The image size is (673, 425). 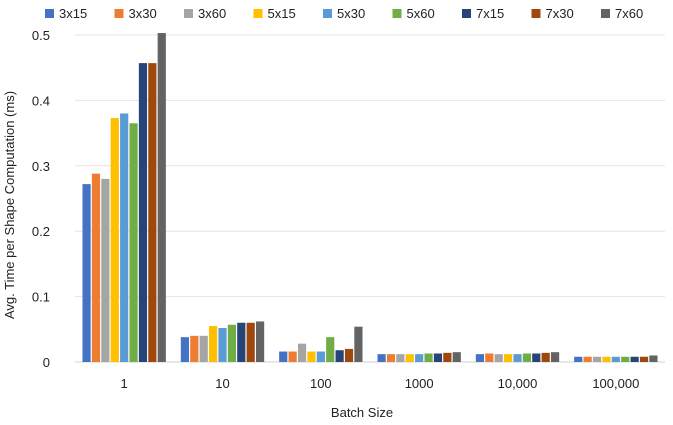 What do you see at coordinates (421, 13) in the screenshot?
I see `legend-label: 5x60` at bounding box center [421, 13].